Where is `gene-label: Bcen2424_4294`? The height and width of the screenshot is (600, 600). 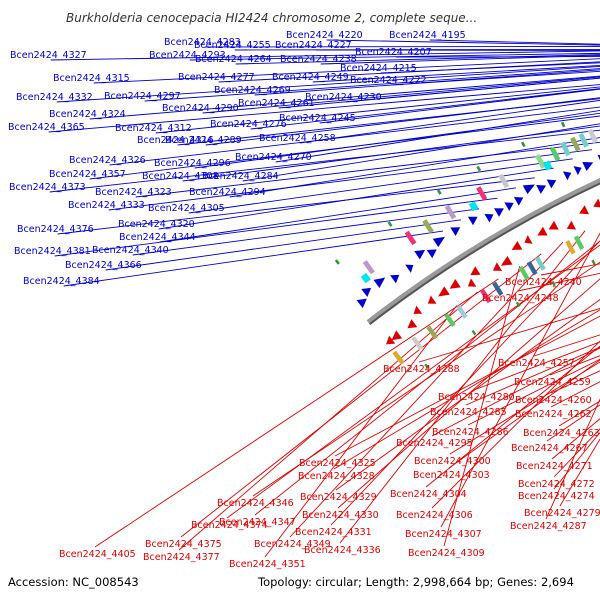 gene-label: Bcen2424_4294 is located at coordinates (227, 192).